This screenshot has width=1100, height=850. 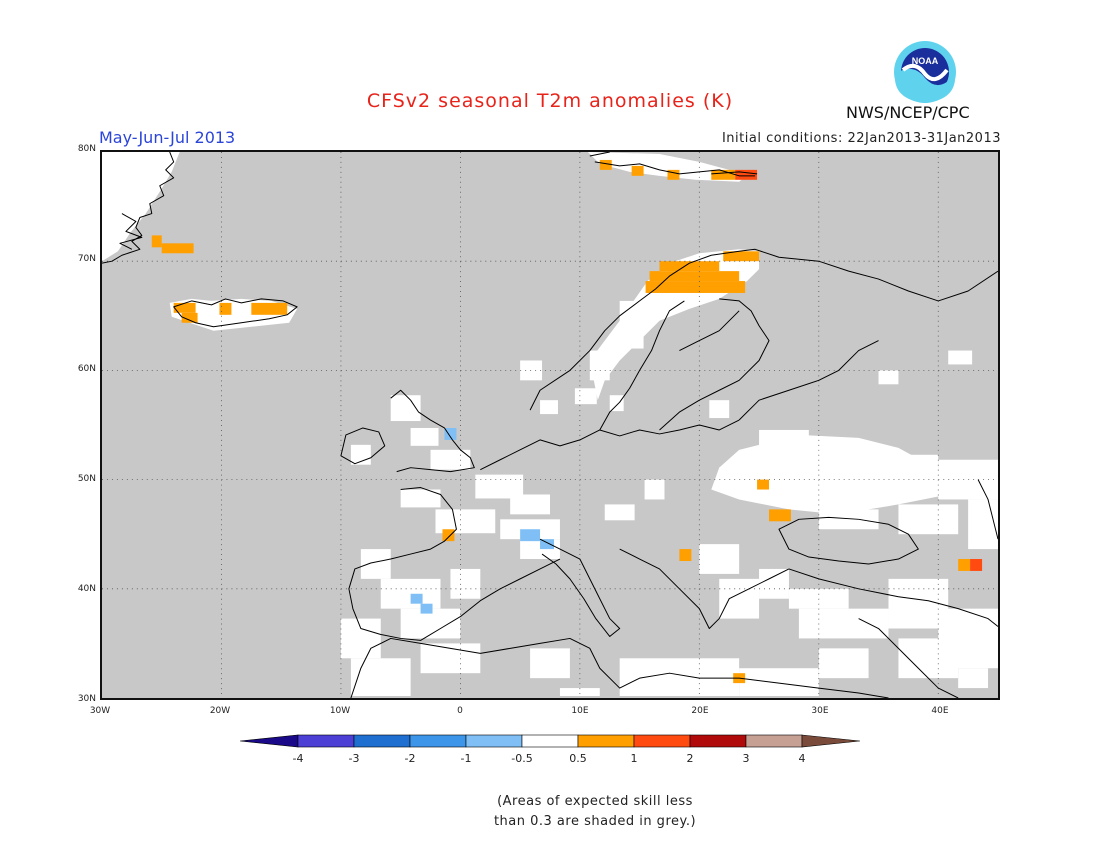 I want to click on lon-label: 10E, so click(x=580, y=711).